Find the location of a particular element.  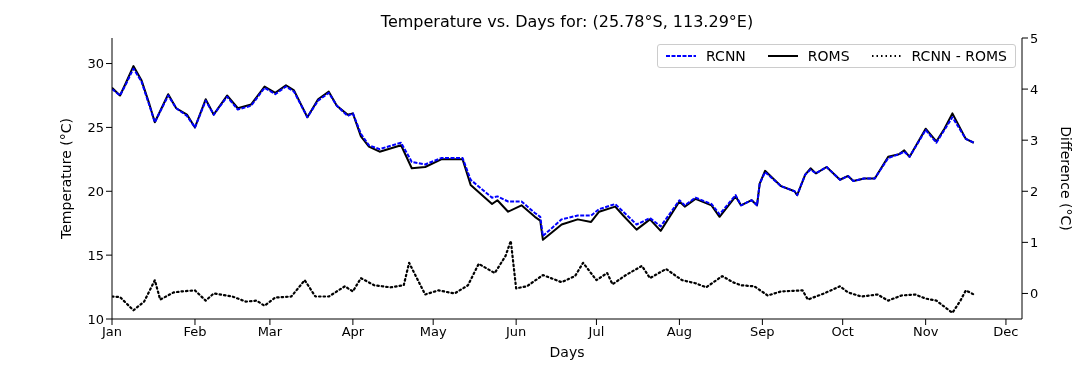

x-tick-label: Jun is located at coordinates (515, 332).